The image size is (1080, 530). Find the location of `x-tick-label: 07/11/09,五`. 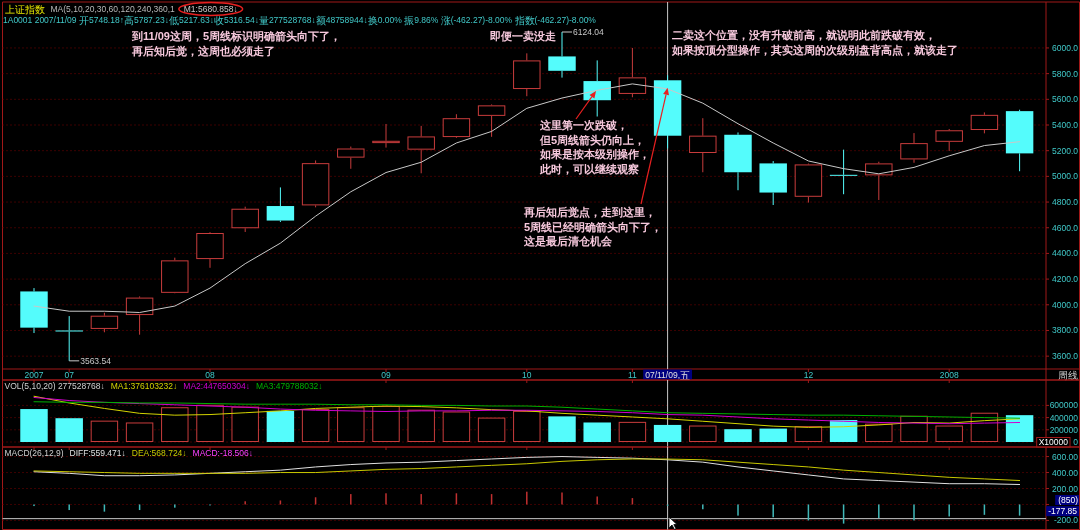

x-tick-label: 07/11/09,五 is located at coordinates (668, 374).